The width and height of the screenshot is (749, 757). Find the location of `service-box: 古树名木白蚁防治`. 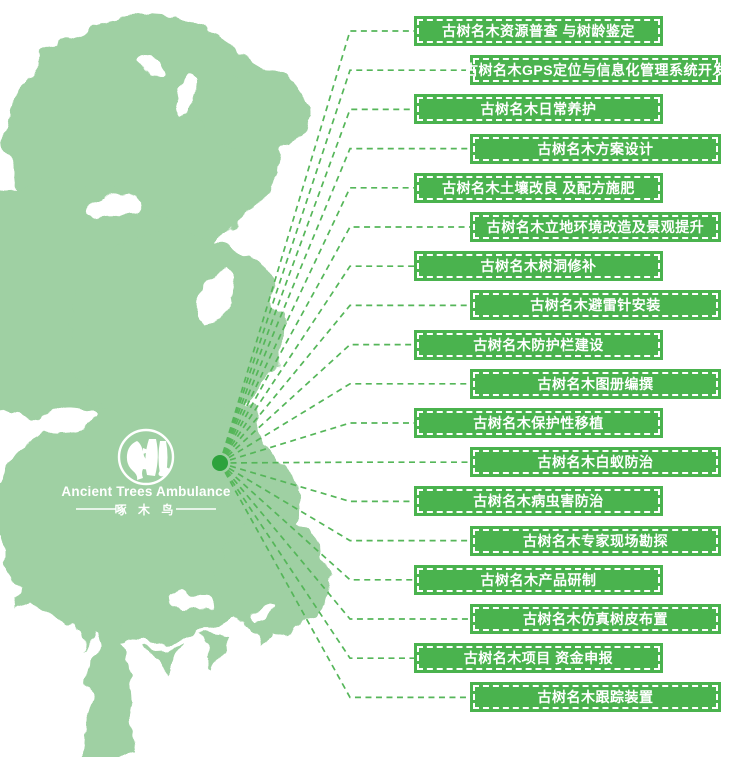

service-box: 古树名木白蚁防治 is located at coordinates (595, 462).